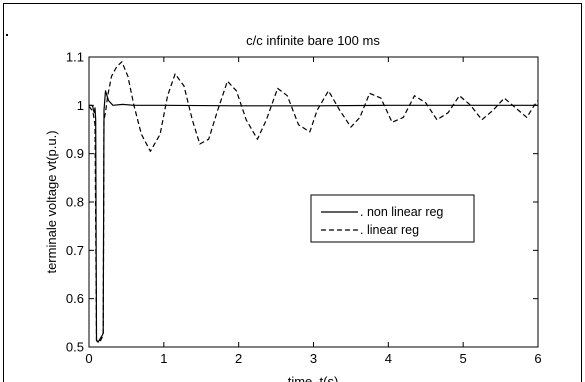 The height and width of the screenshot is (382, 585). I want to click on y-tick-label-0: 0.5, so click(75, 347).